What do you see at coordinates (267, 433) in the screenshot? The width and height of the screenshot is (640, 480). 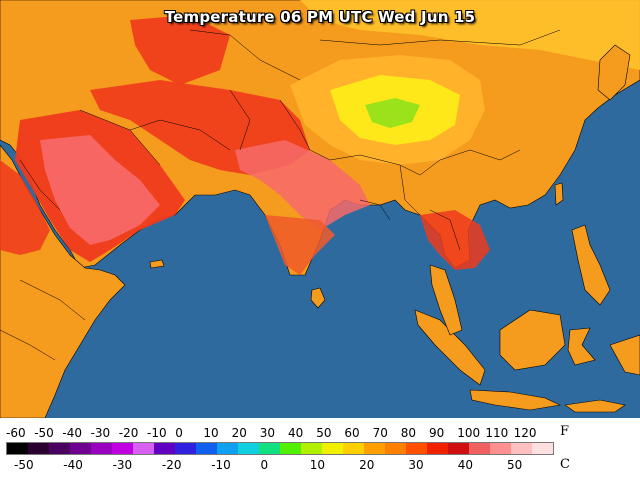 I see `fahrenheit-tick: 30` at bounding box center [267, 433].